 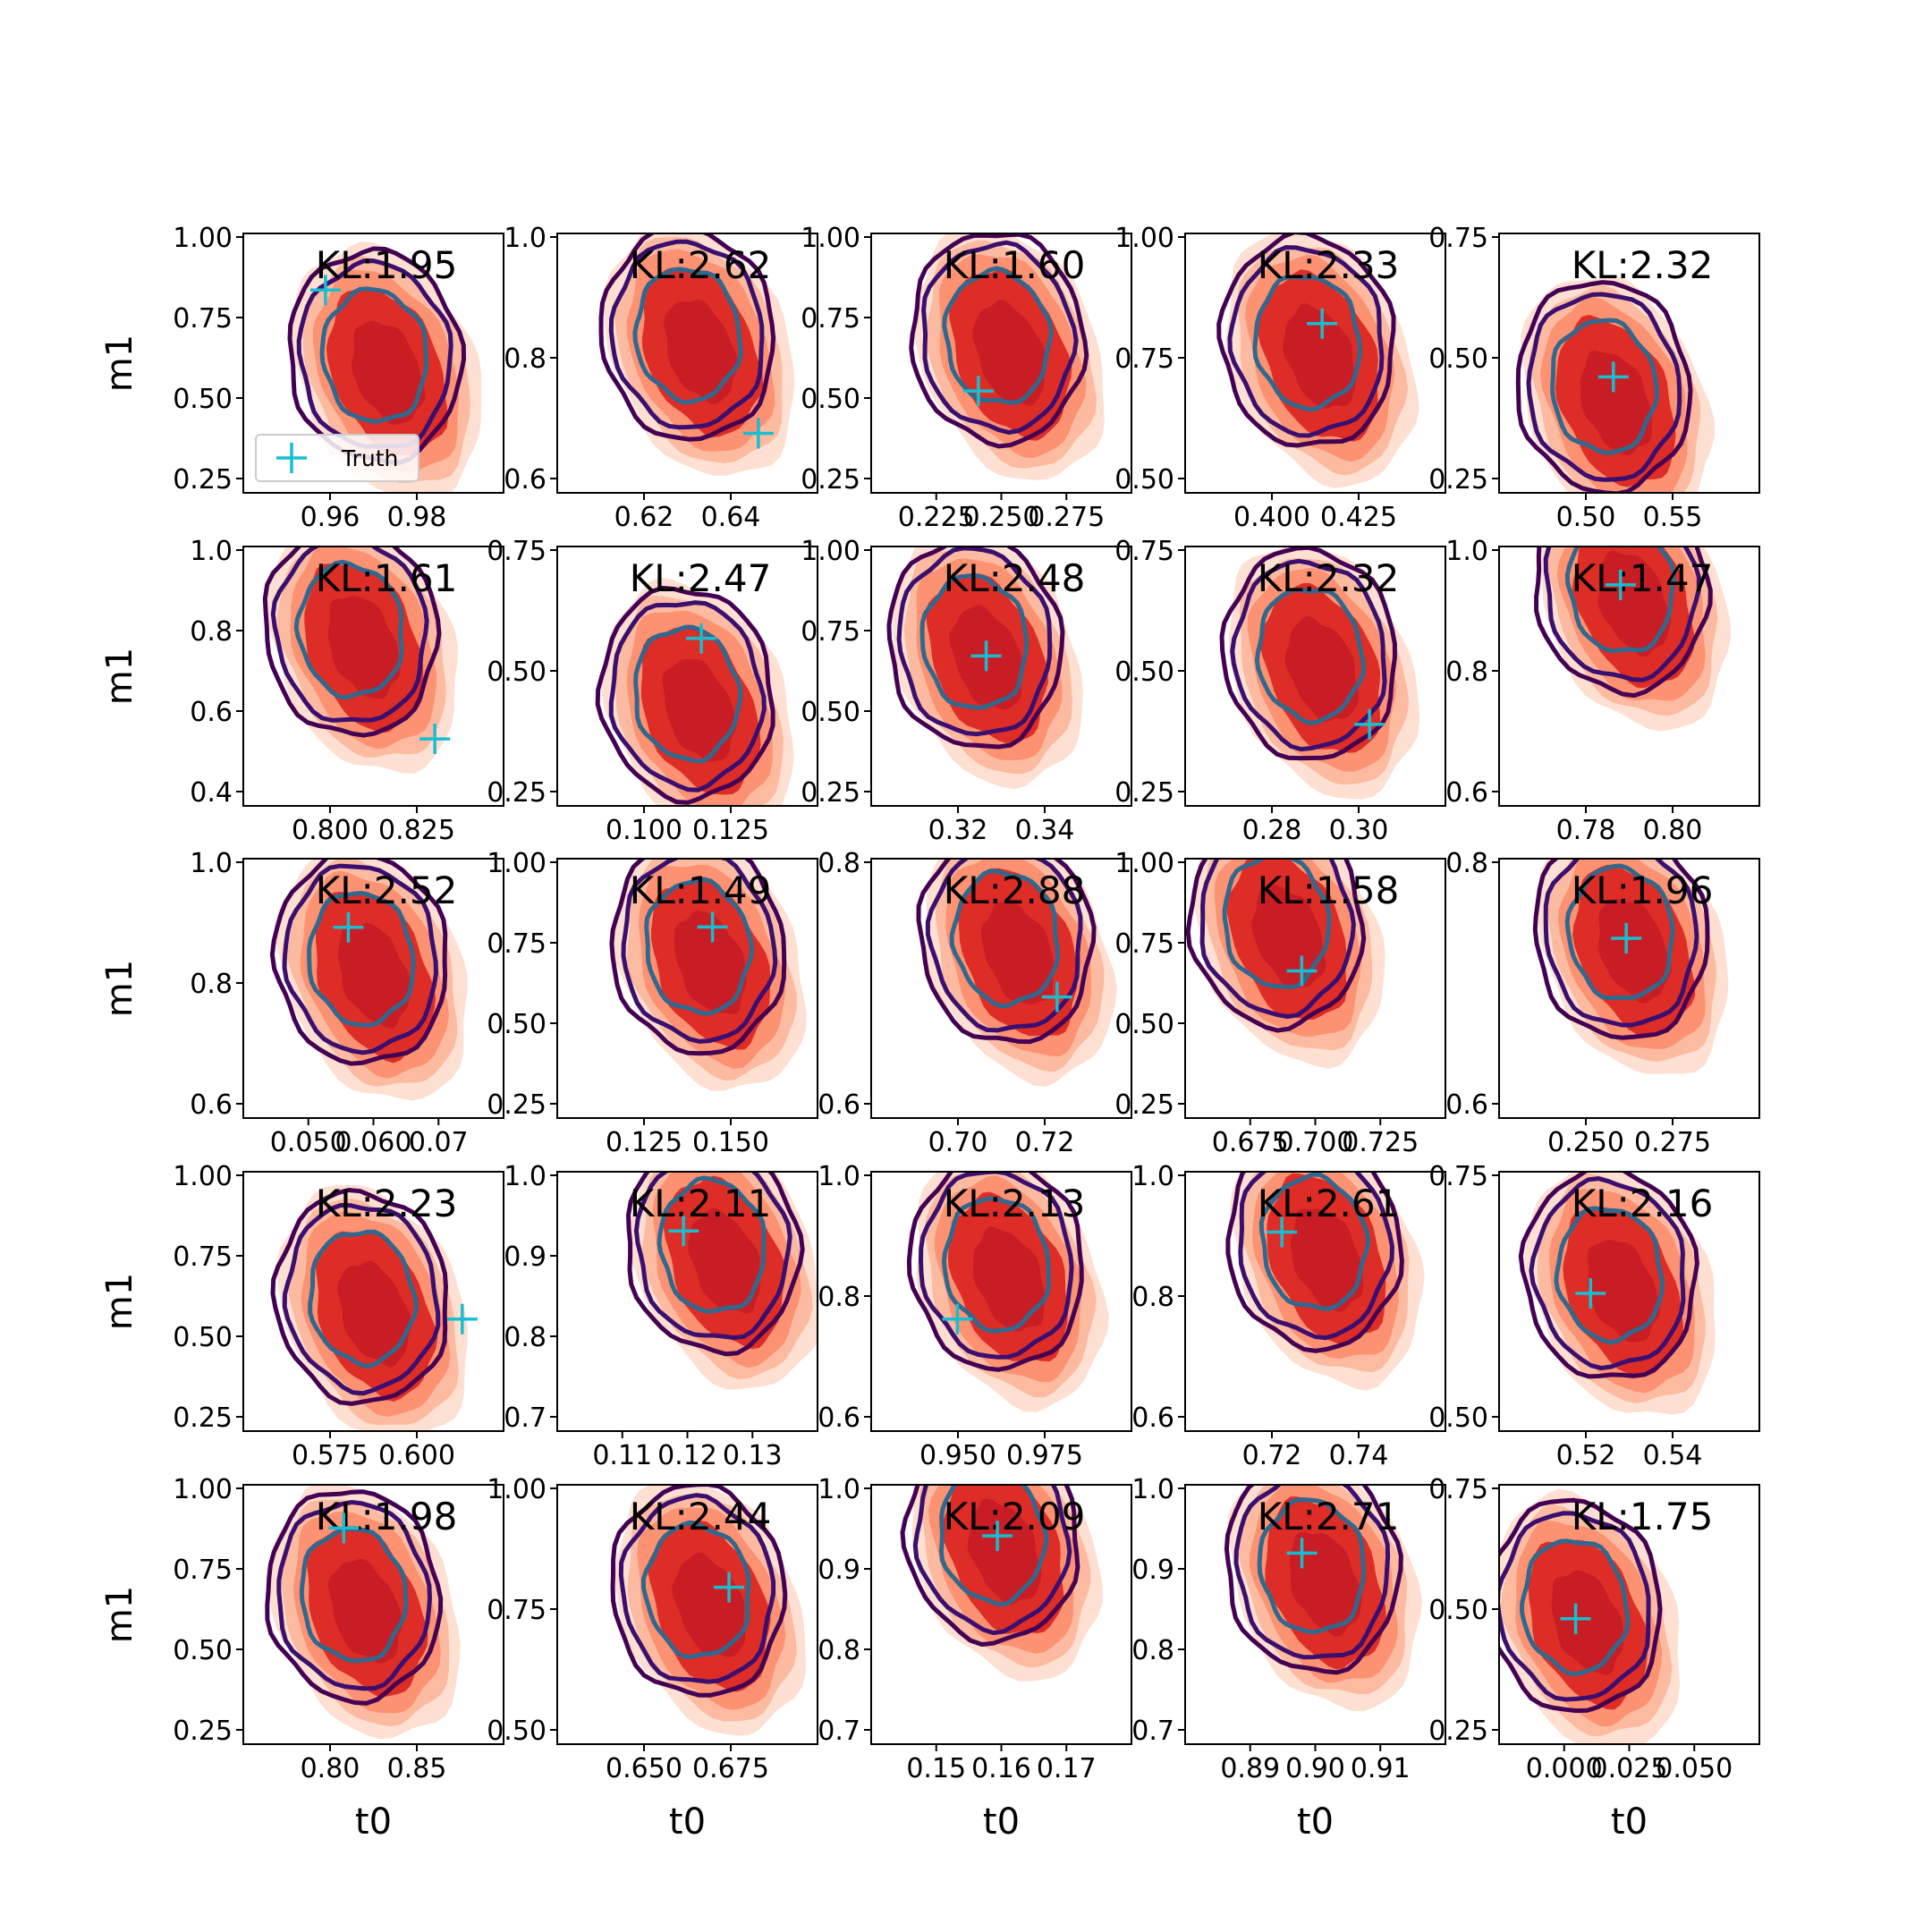 I want to click on x-tick-label: 0.52, so click(x=1586, y=1455).